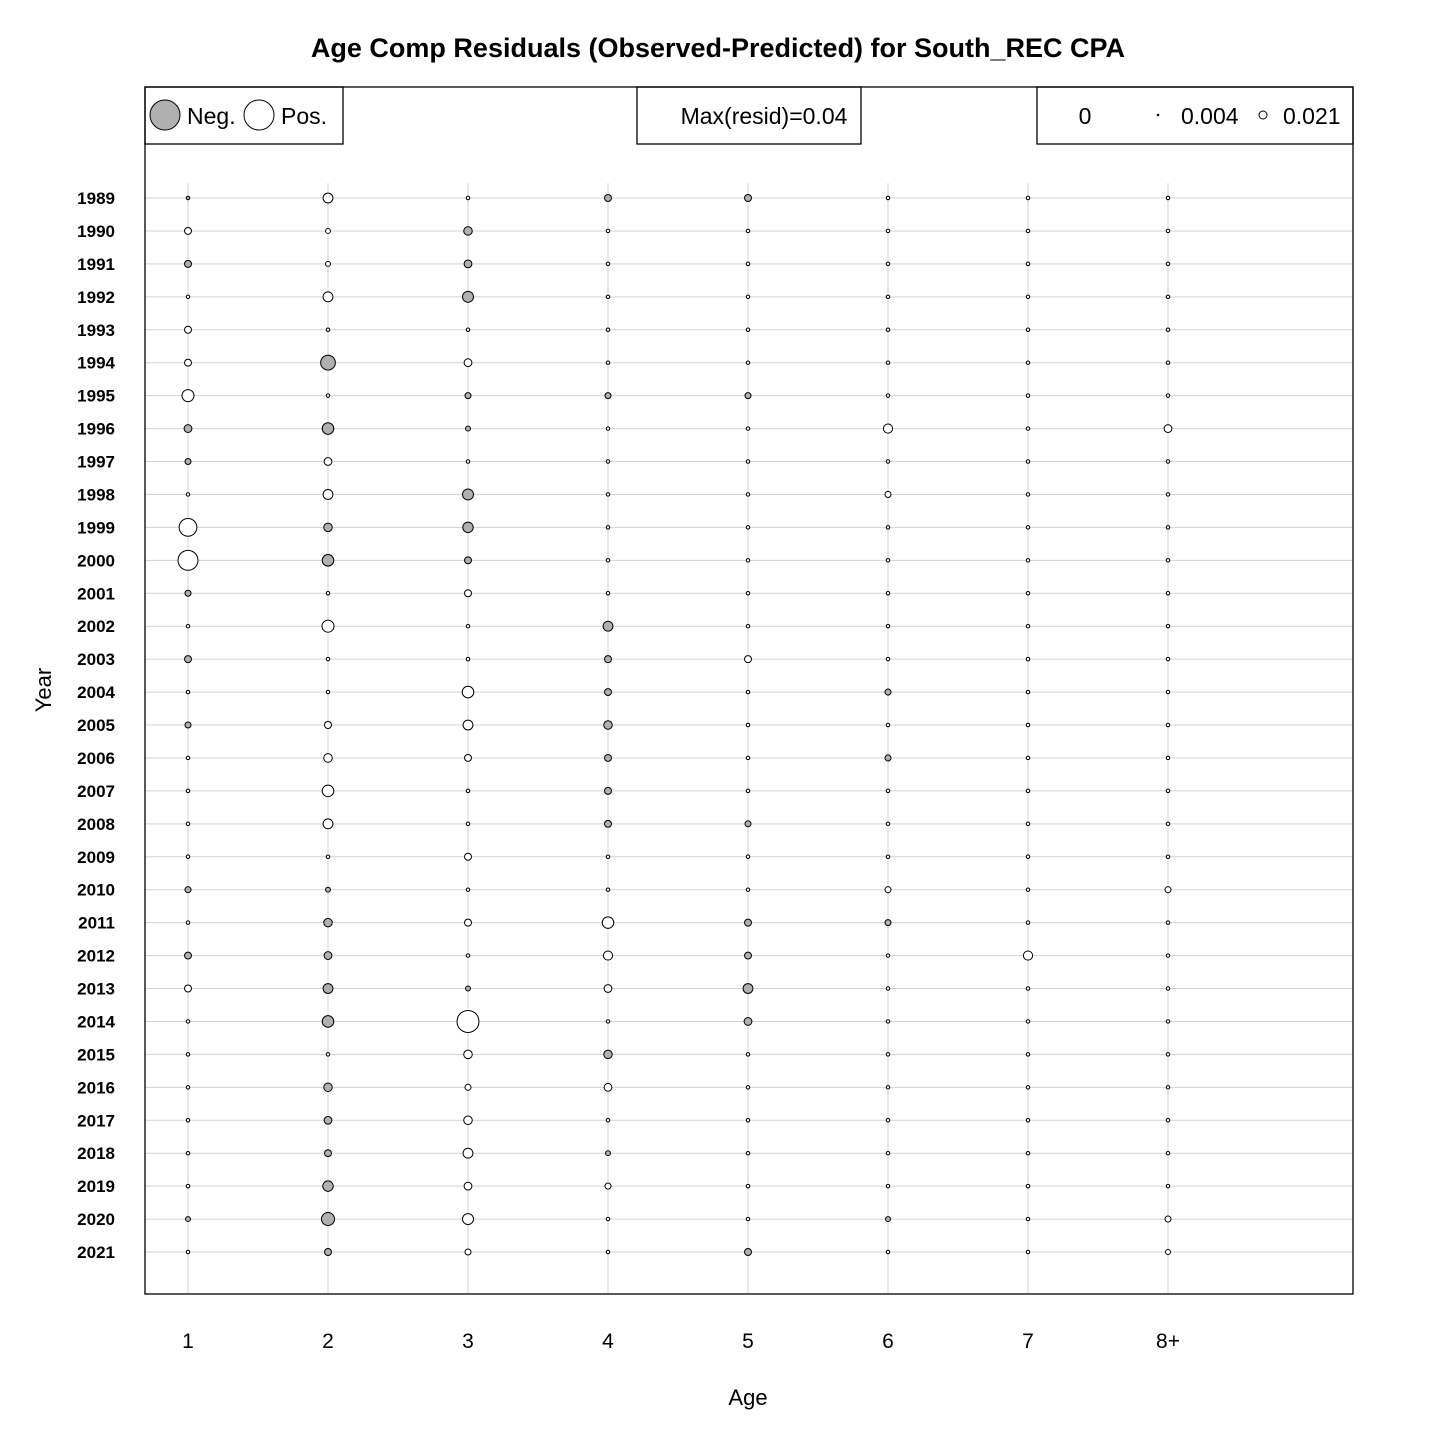  What do you see at coordinates (96, 956) in the screenshot?
I see `y-tick-label: 2012` at bounding box center [96, 956].